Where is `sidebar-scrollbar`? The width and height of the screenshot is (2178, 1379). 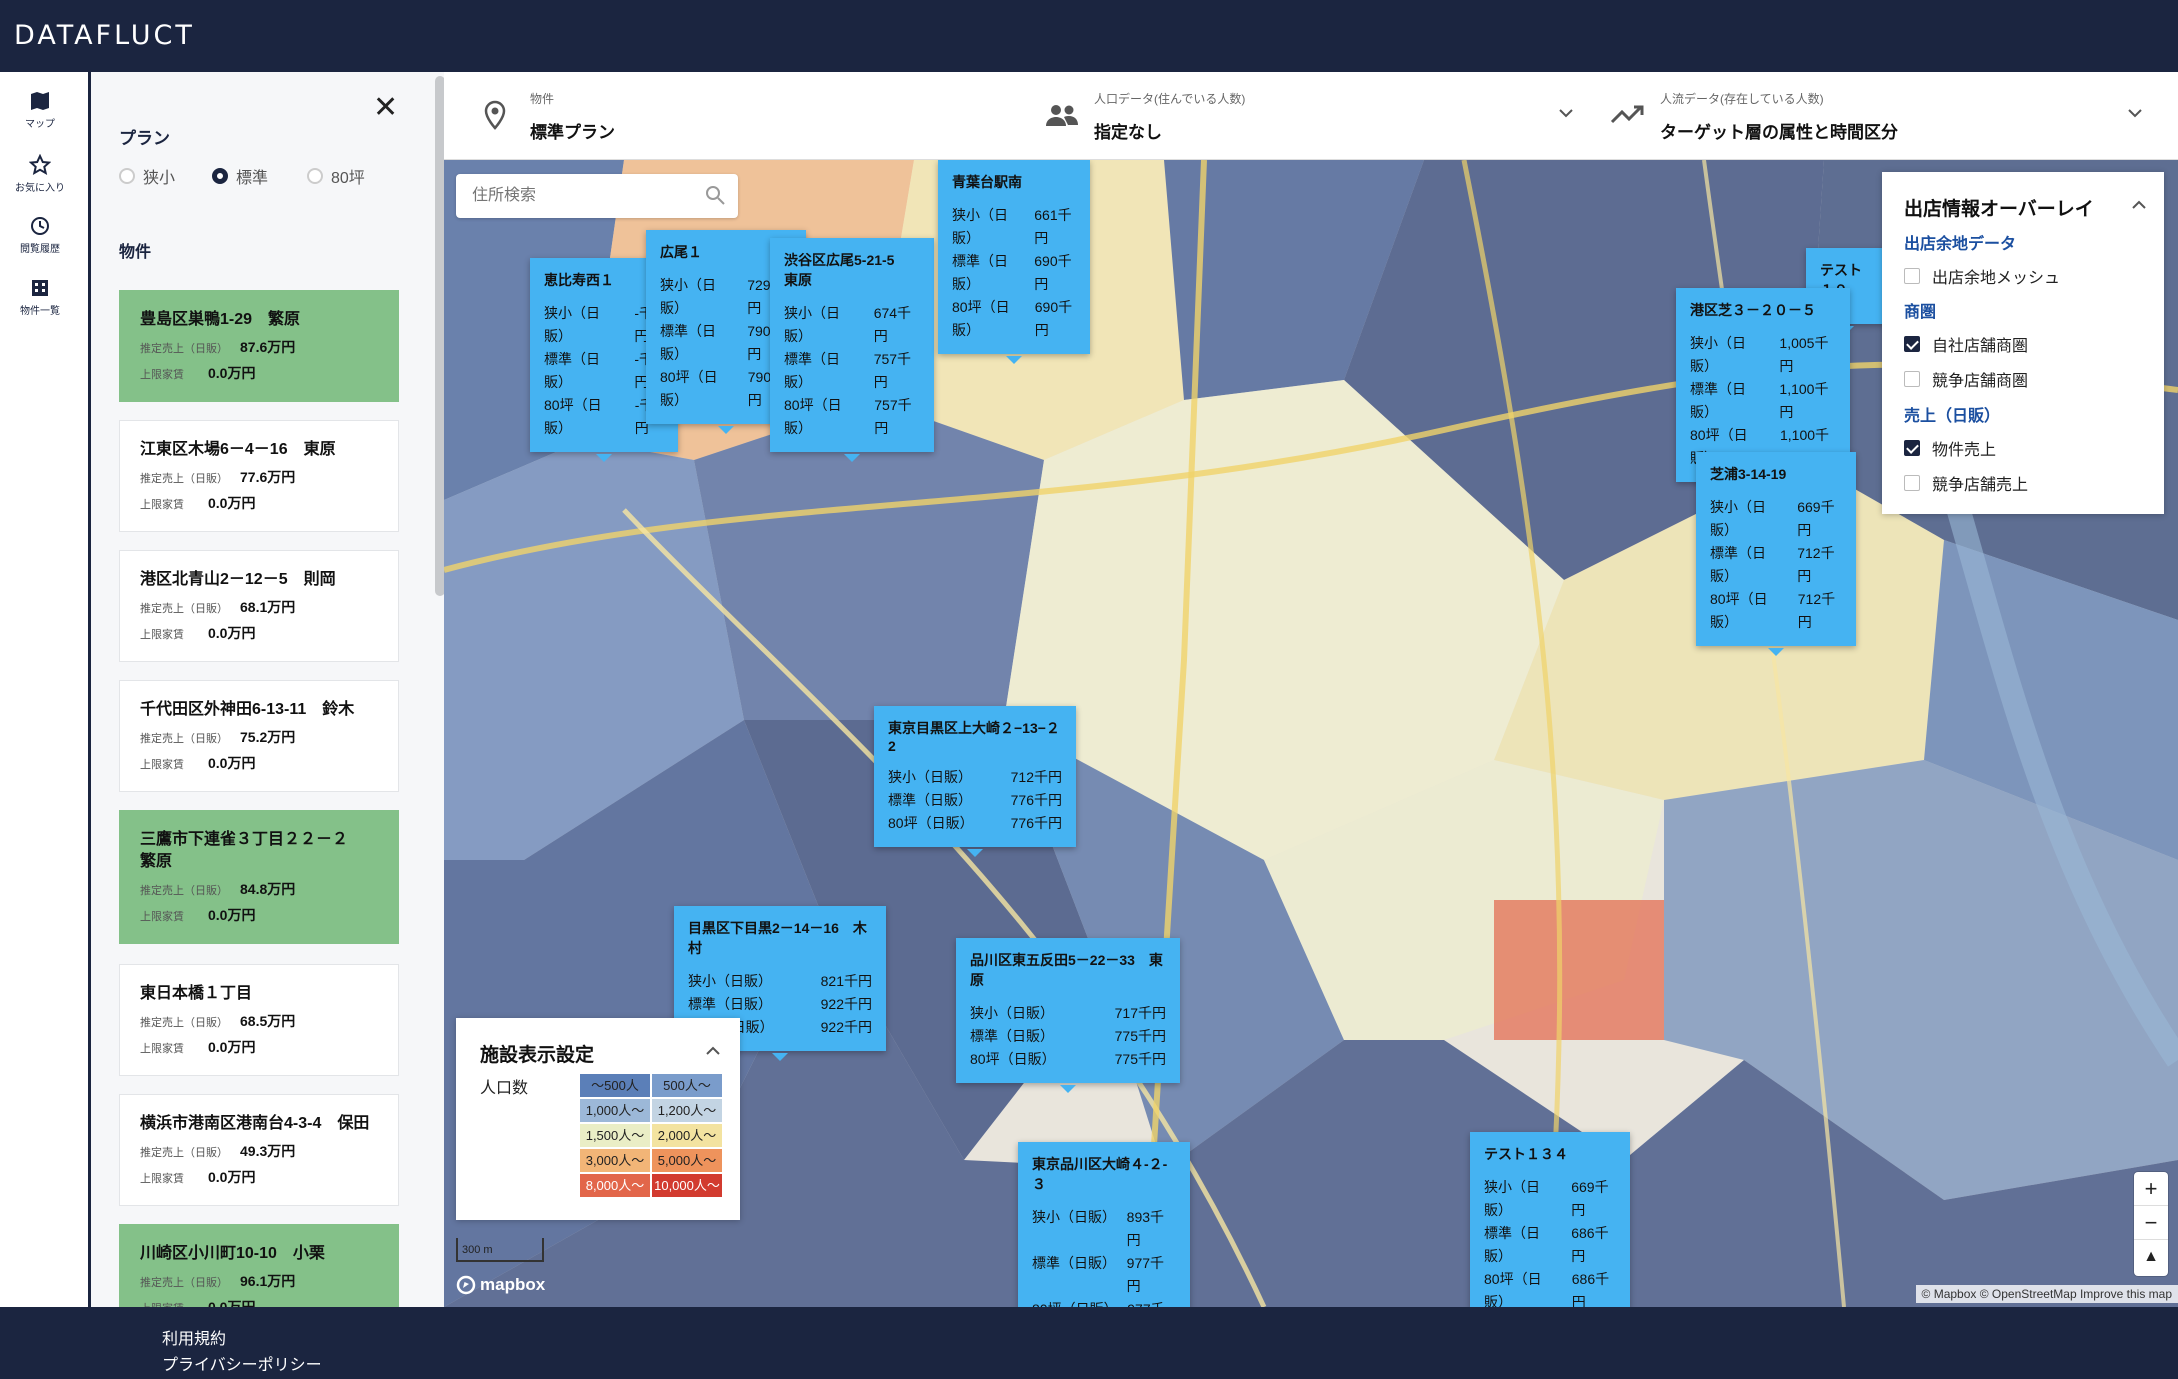
sidebar-scrollbar is located at coordinates (439, 336).